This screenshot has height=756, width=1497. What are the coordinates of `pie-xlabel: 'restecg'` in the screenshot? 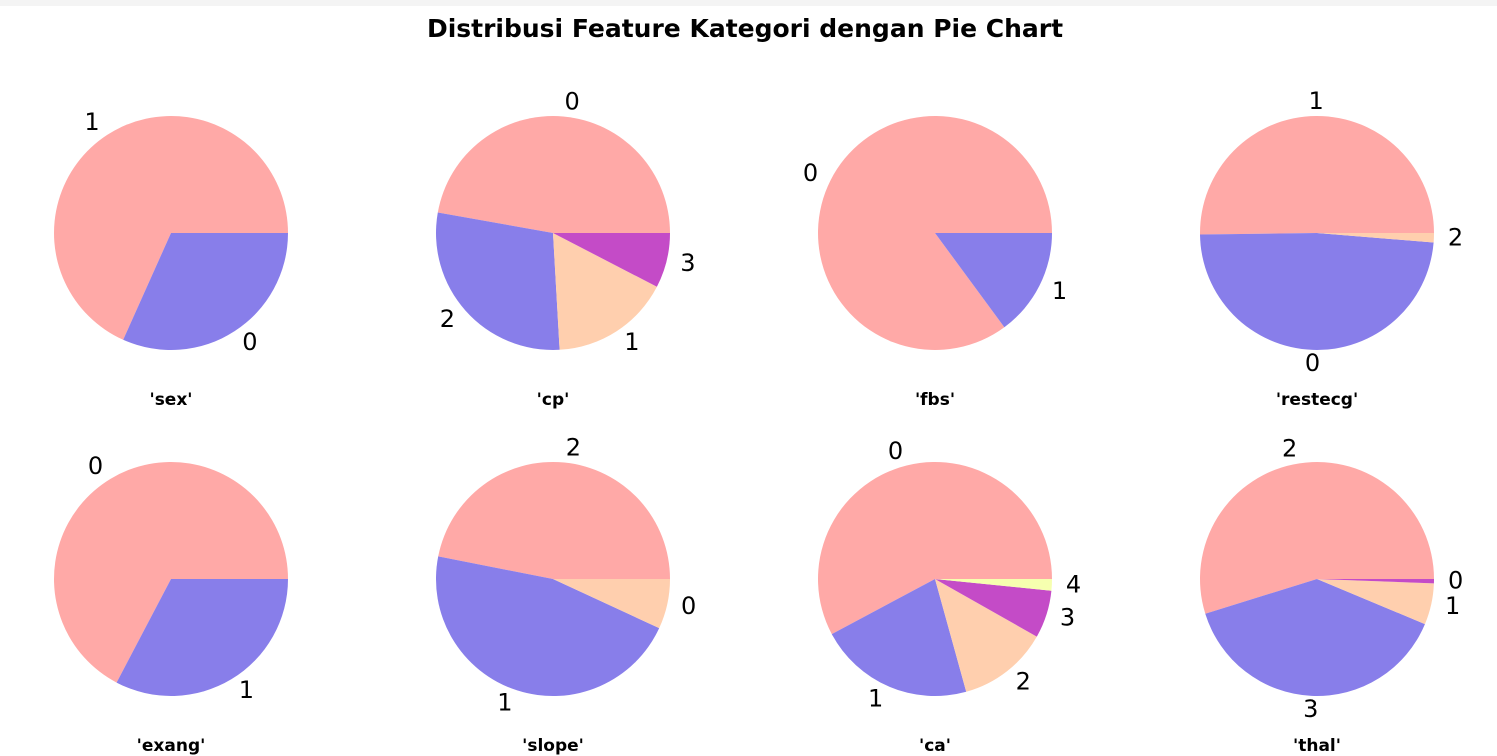 It's located at (1317, 400).